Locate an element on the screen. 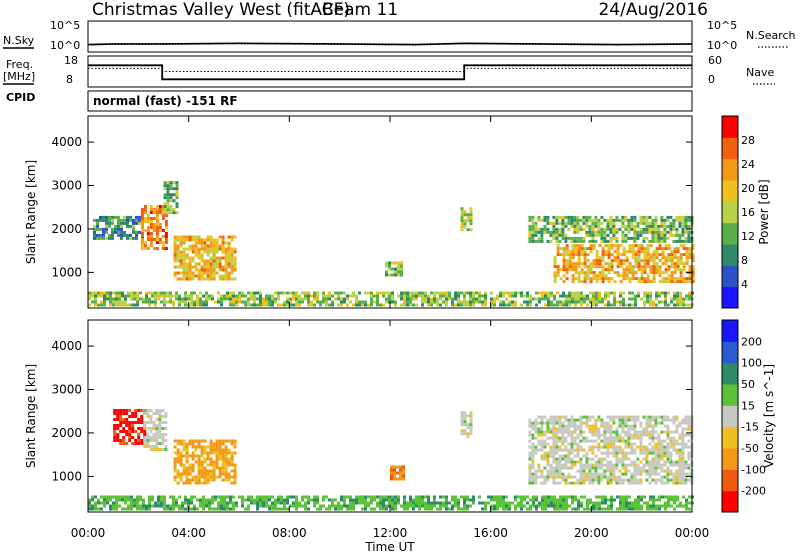 The width and height of the screenshot is (800, 554). velocity-colorbar-label: Velocity [m s^-1] is located at coordinates (769, 416).